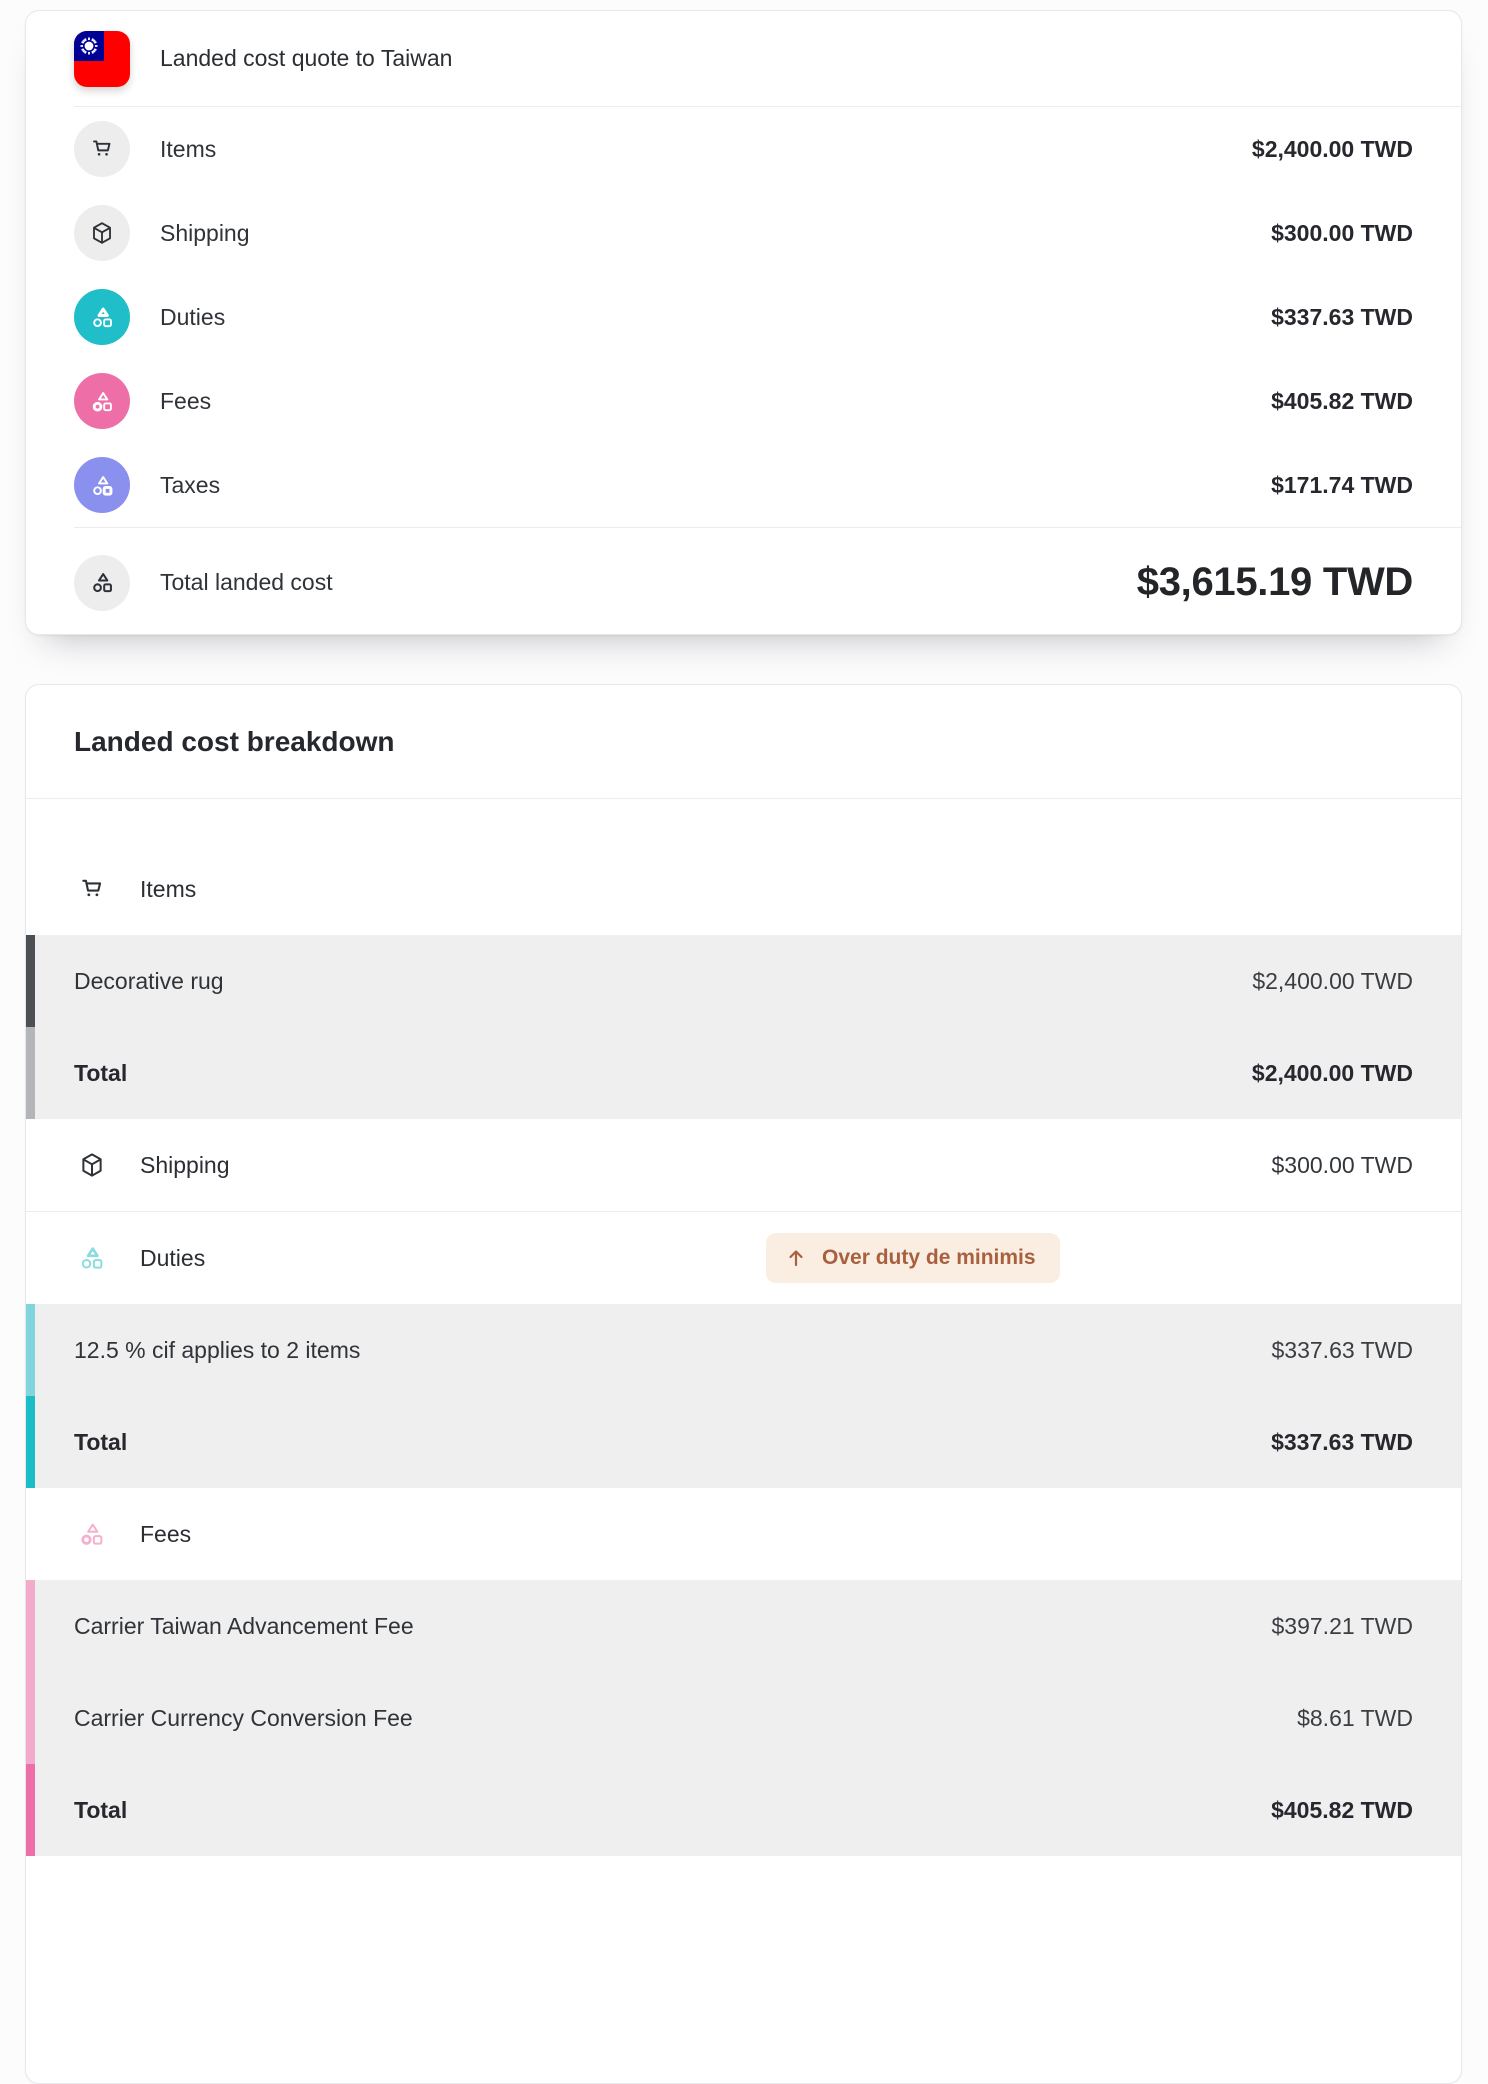 Image resolution: width=1488 pixels, height=2084 pixels. I want to click on quote-row-value: $171.74 TWD, so click(1342, 484).